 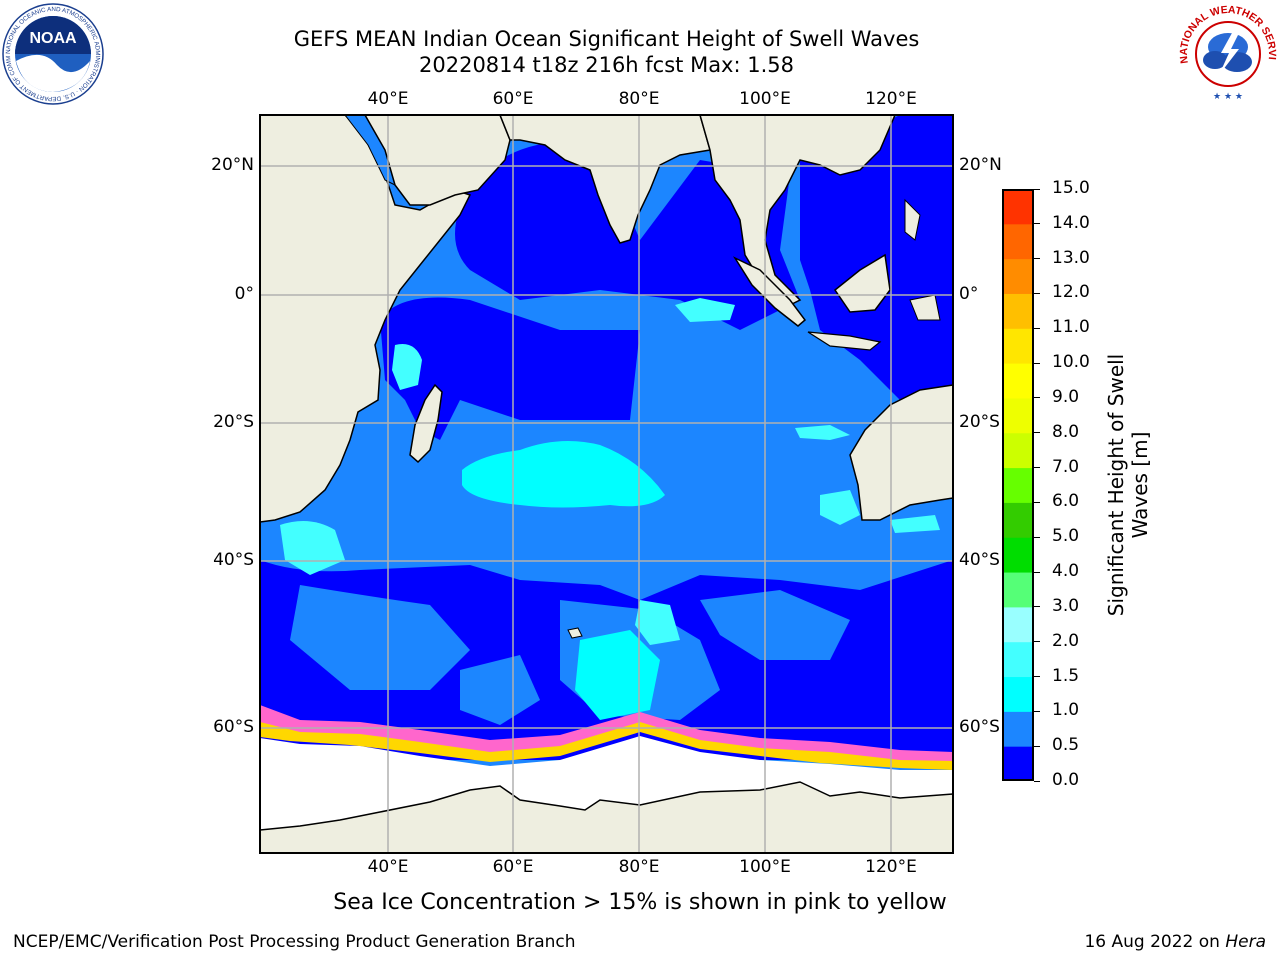 What do you see at coordinates (233, 727) in the screenshot?
I see `left-lat-label: 60°S` at bounding box center [233, 727].